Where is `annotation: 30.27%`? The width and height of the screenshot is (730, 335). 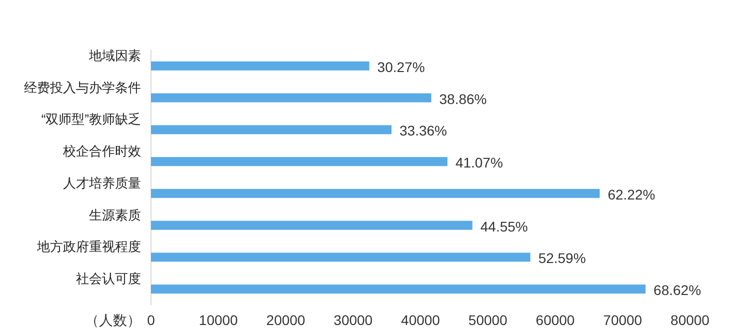 annotation: 30.27% is located at coordinates (401, 66).